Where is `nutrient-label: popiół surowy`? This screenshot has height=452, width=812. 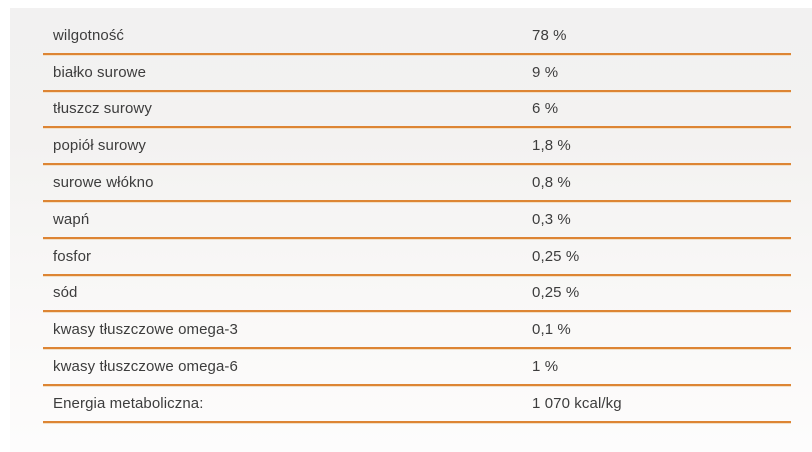 nutrient-label: popiół surowy is located at coordinates (100, 146).